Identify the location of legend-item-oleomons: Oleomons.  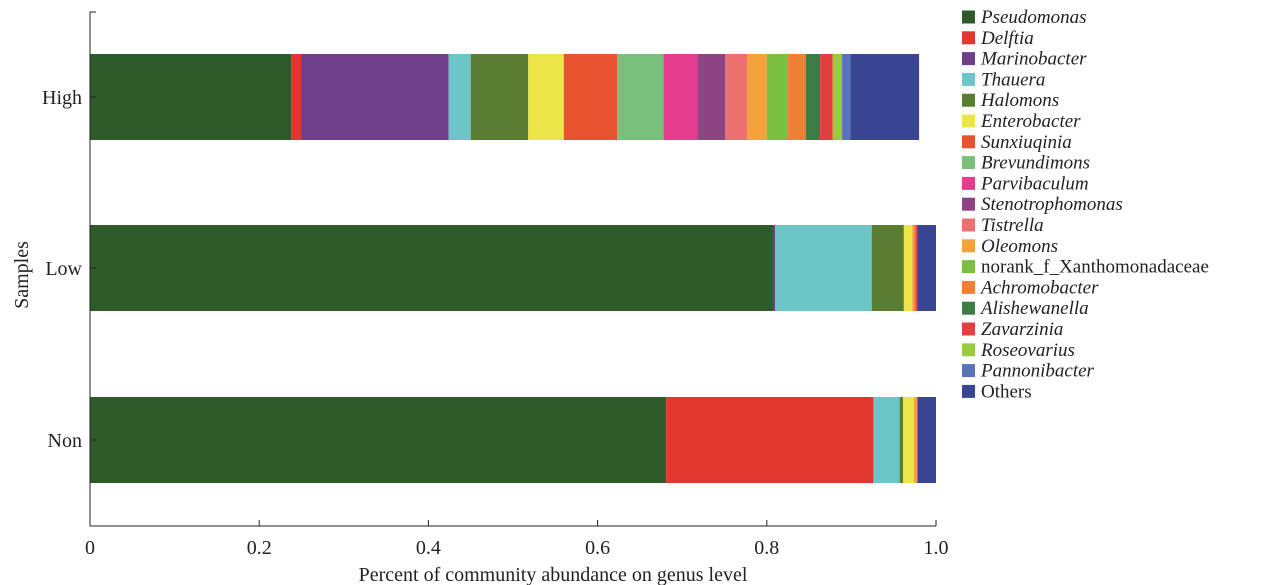
(1010, 246).